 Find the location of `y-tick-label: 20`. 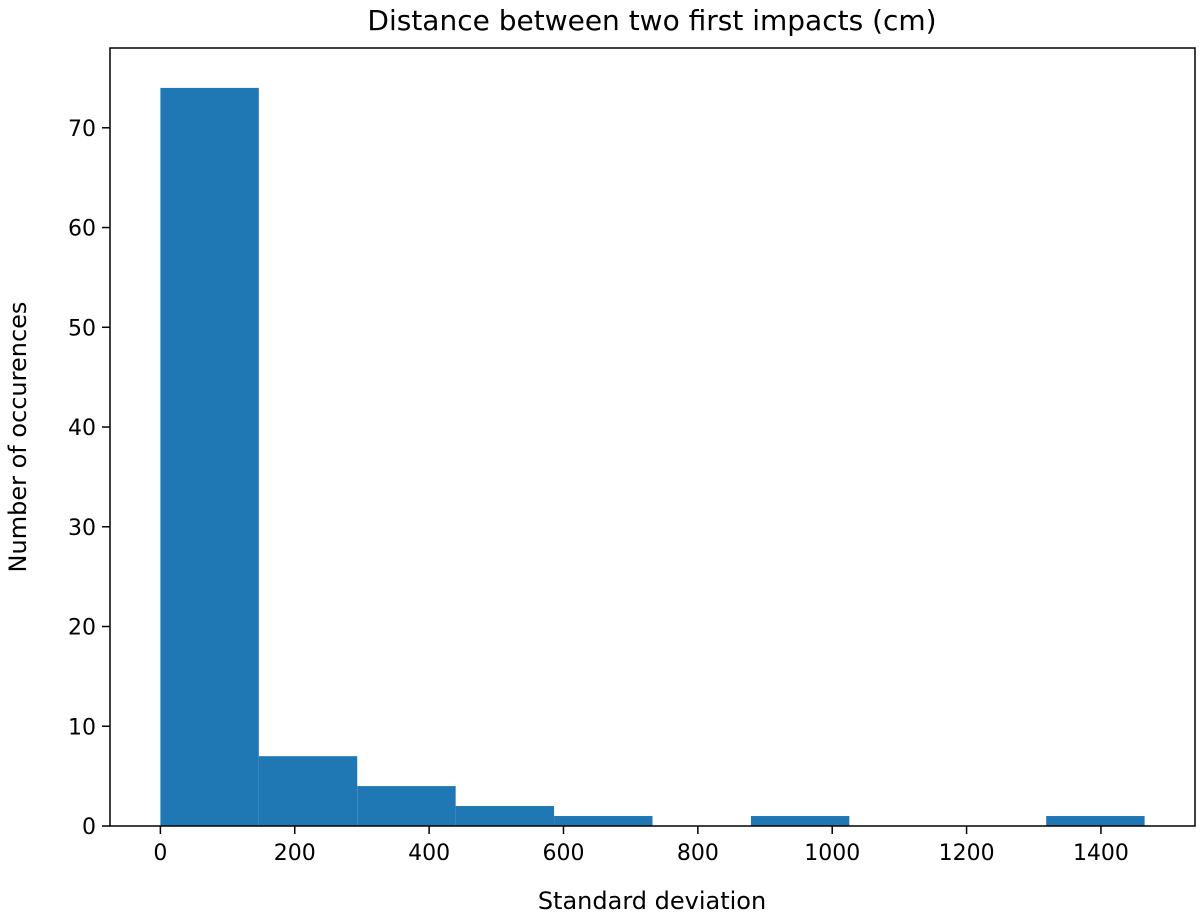

y-tick-label: 20 is located at coordinates (82, 628).